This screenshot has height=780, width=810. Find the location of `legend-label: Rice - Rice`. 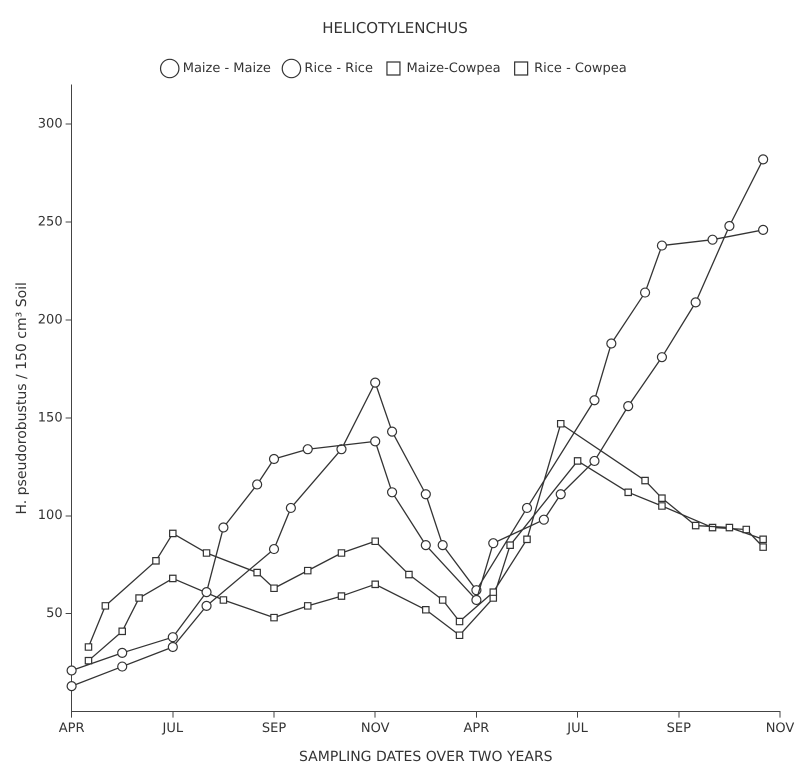

legend-label: Rice - Rice is located at coordinates (338, 68).